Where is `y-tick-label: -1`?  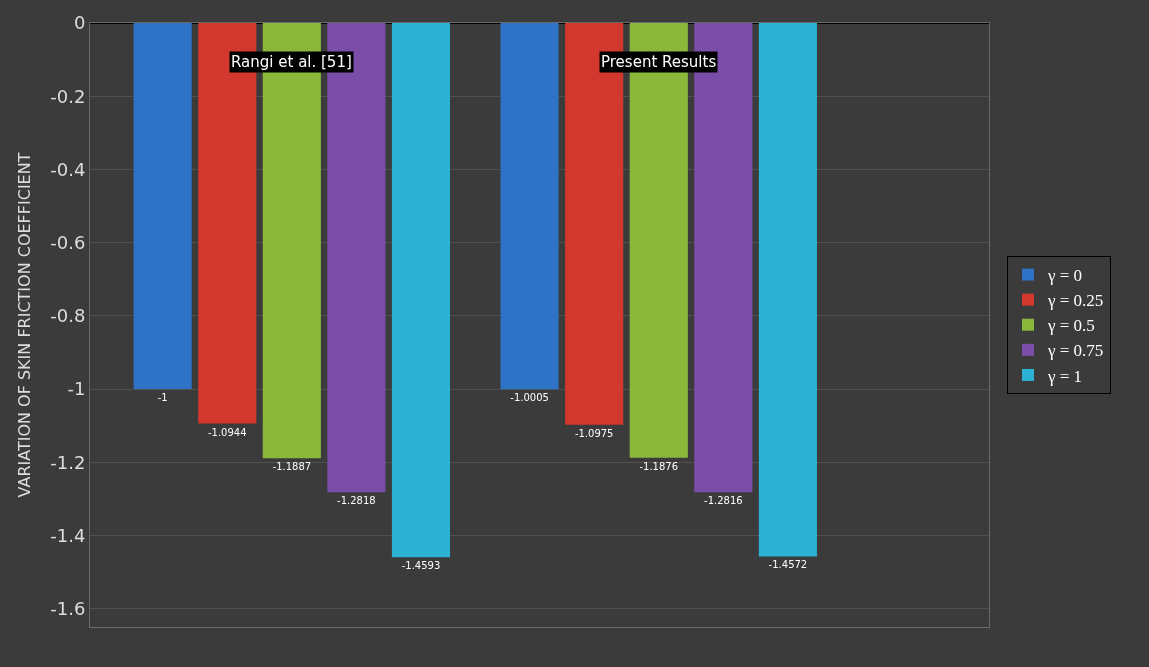 y-tick-label: -1 is located at coordinates (76, 389).